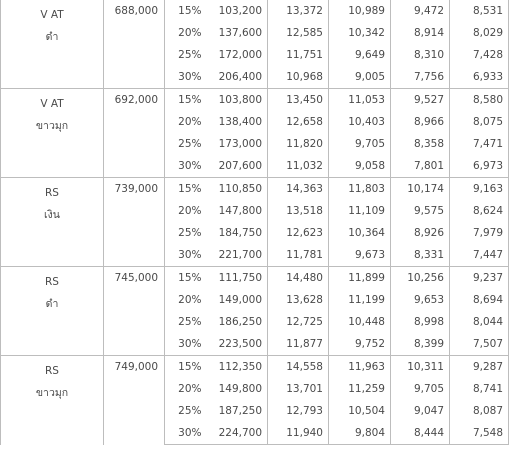  Describe the element at coordinates (134, 44) in the screenshot. I see `car-price: 688,000` at that location.